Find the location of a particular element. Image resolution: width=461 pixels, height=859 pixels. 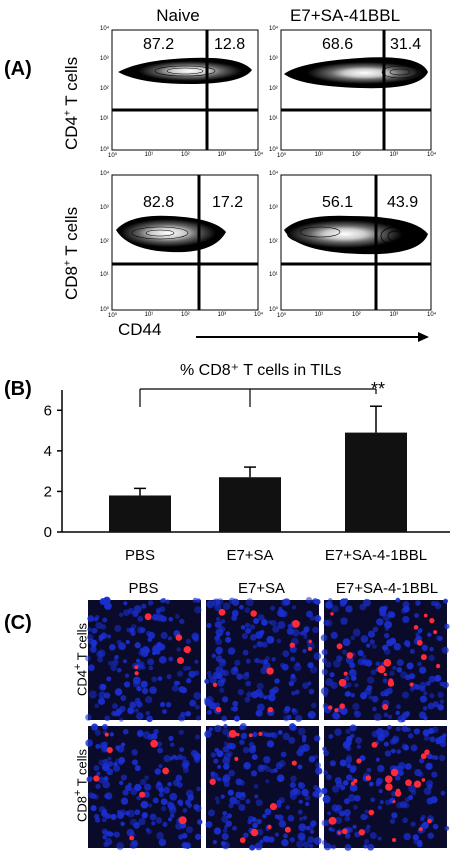

y-tick-label: 0 is located at coordinates (48, 532).